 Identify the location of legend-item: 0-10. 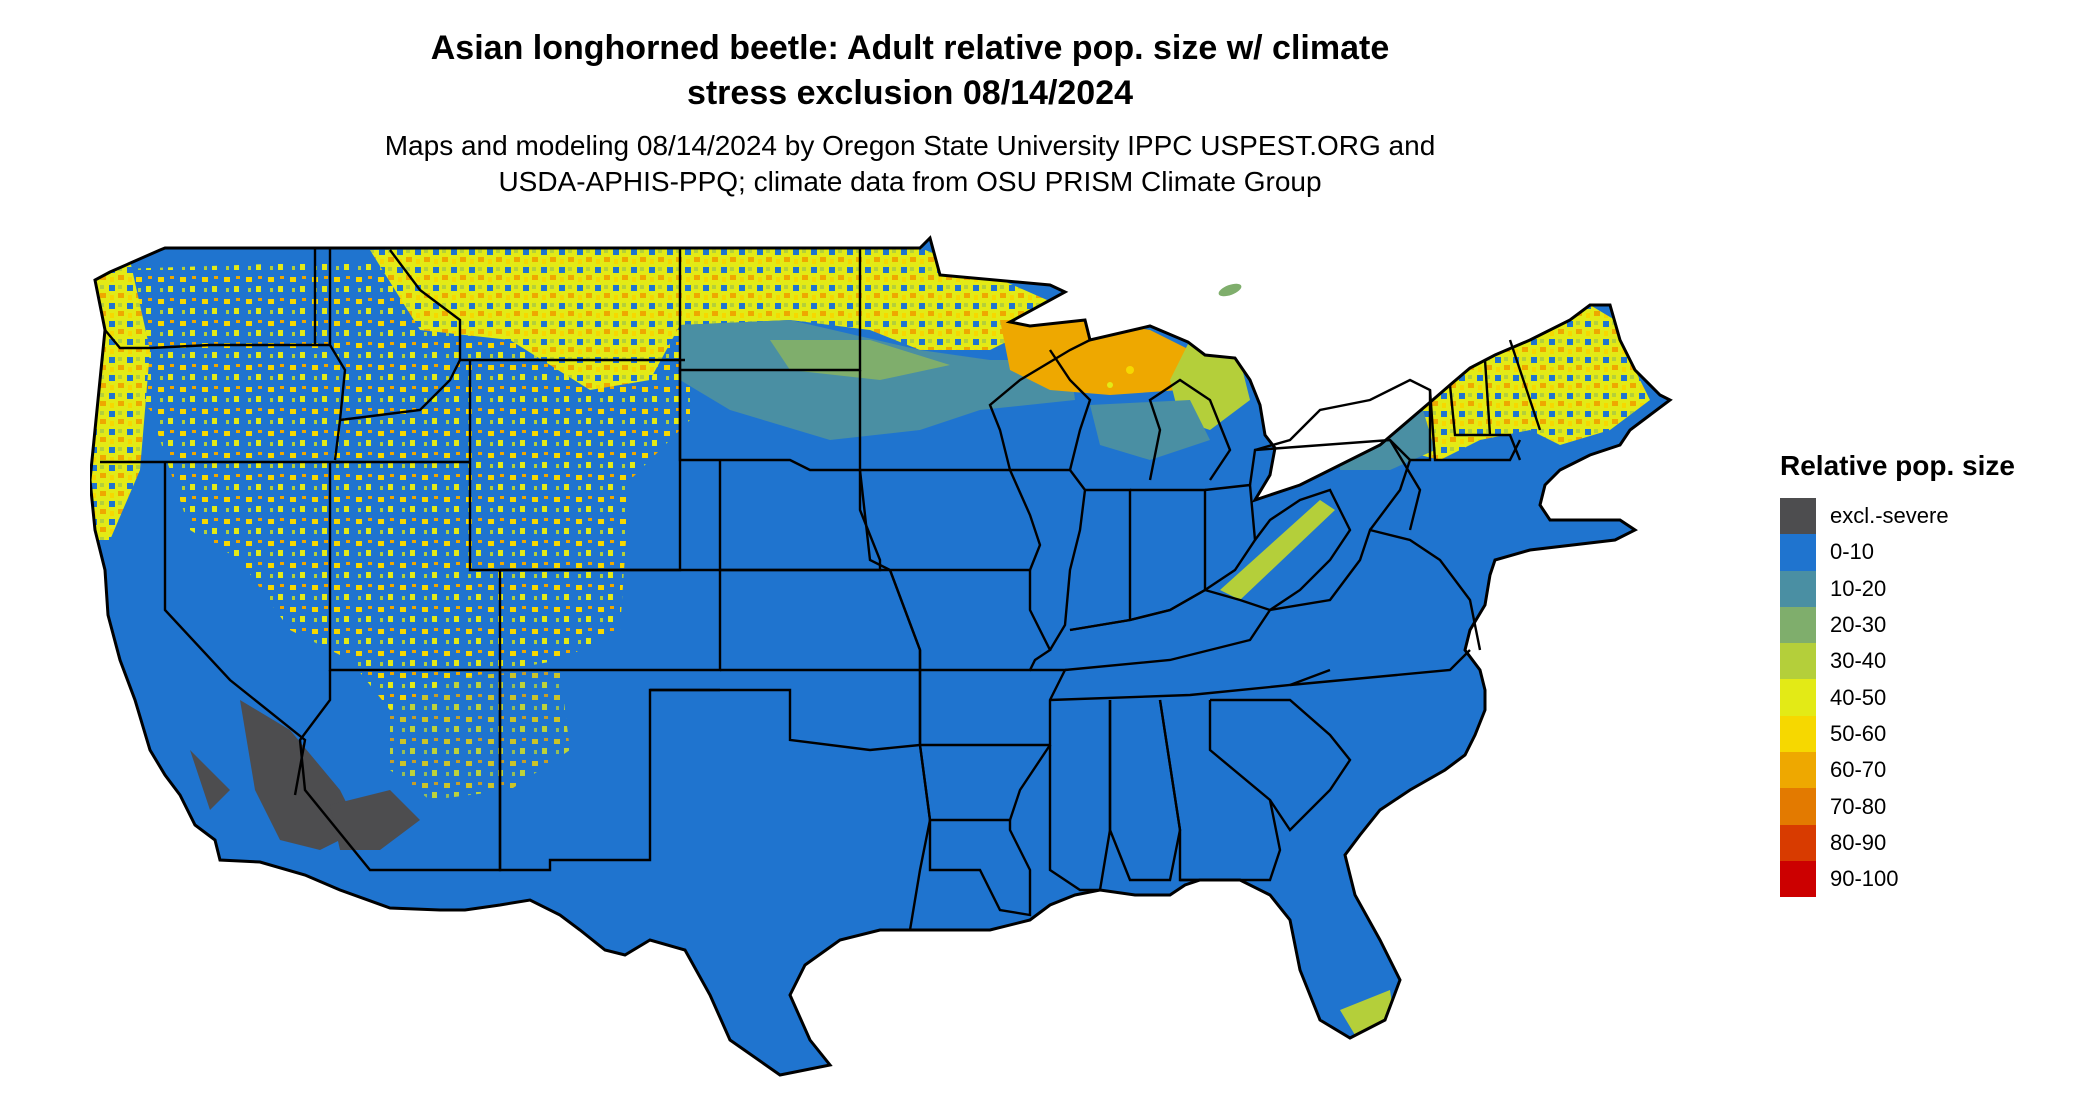
(1897, 552).